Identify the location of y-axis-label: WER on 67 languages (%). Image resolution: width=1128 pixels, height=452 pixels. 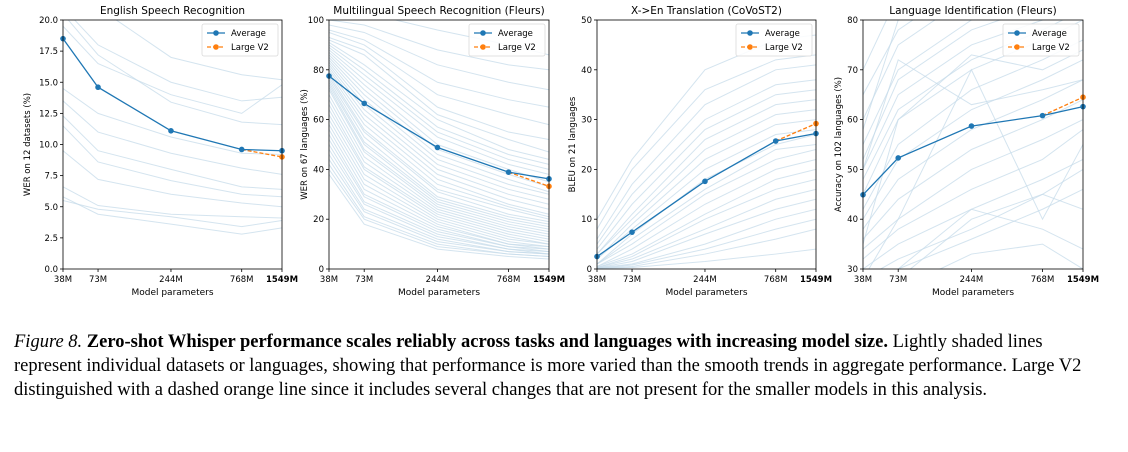
(305, 144).